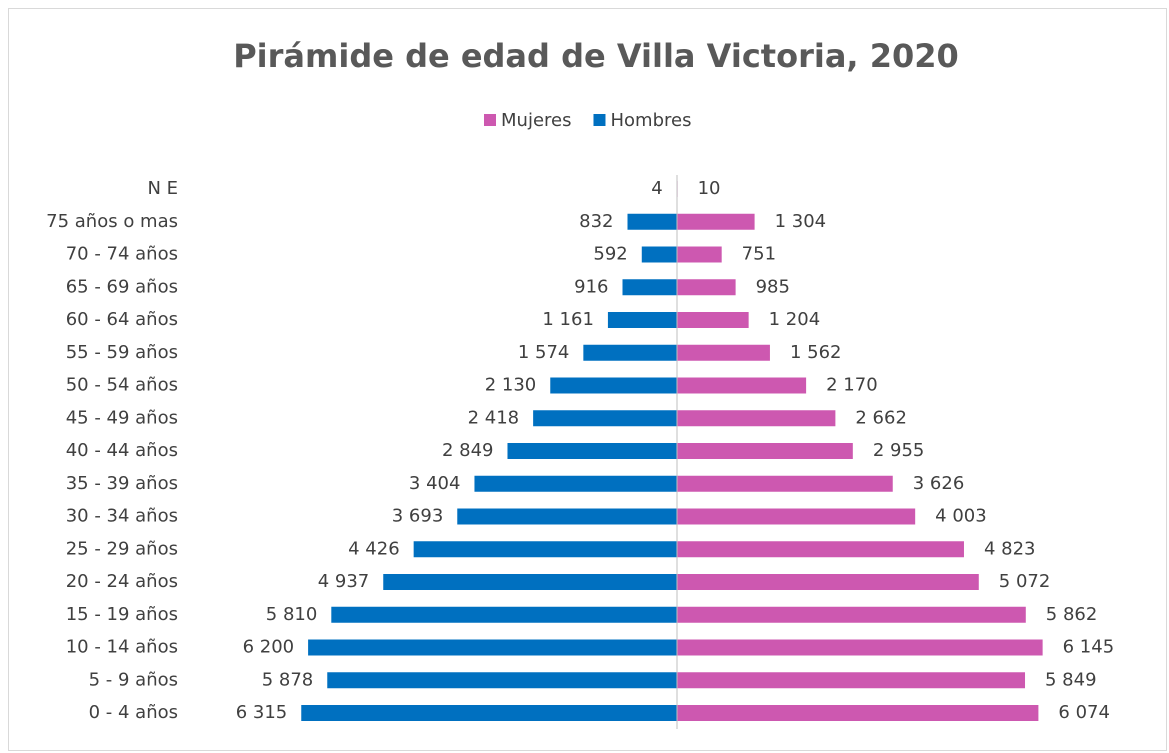 The height and width of the screenshot is (753, 1169). I want to click on value-label: 2 130, so click(511, 385).